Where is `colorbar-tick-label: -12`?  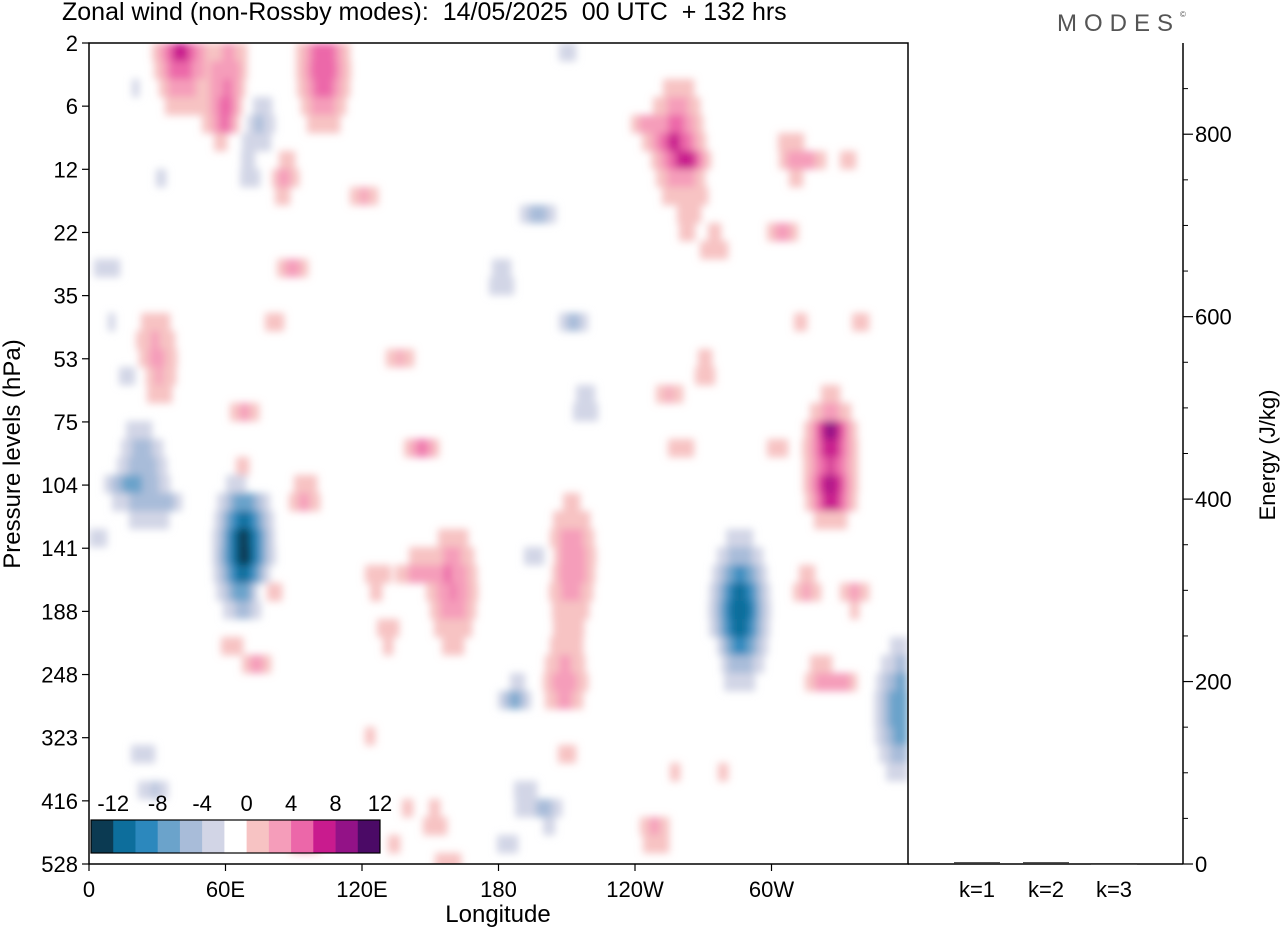
colorbar-tick-label: -12 is located at coordinates (113, 803).